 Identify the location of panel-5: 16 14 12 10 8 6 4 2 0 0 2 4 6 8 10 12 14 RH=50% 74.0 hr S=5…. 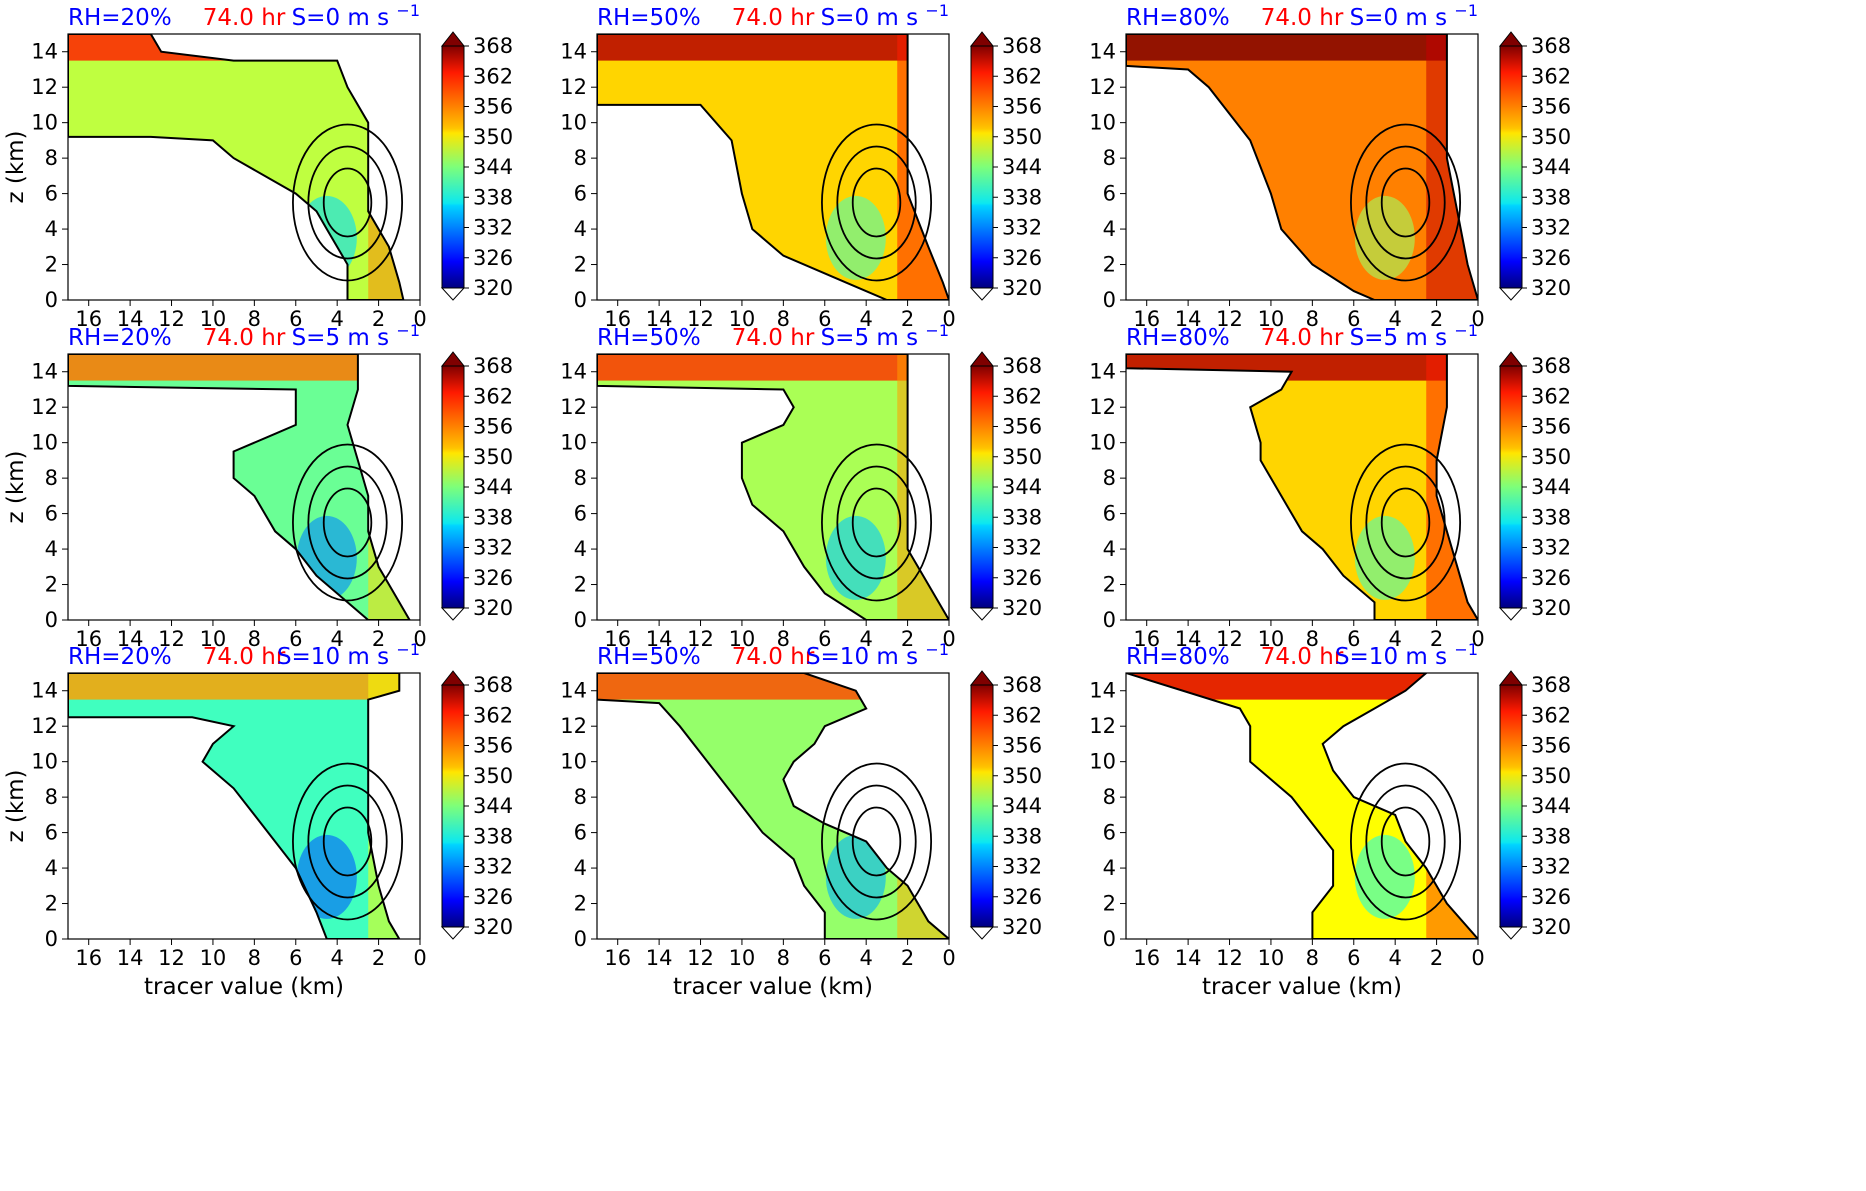
(801, 486).